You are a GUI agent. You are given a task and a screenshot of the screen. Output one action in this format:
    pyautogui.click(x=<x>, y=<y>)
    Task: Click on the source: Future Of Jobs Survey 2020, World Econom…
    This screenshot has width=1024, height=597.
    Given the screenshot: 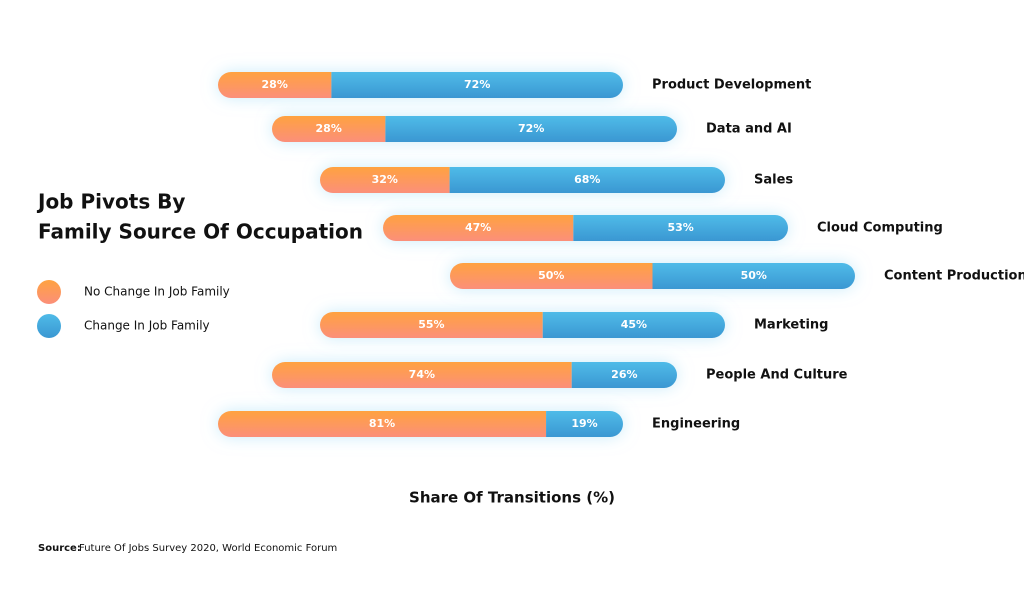 What is the action you would take?
    pyautogui.click(x=208, y=548)
    